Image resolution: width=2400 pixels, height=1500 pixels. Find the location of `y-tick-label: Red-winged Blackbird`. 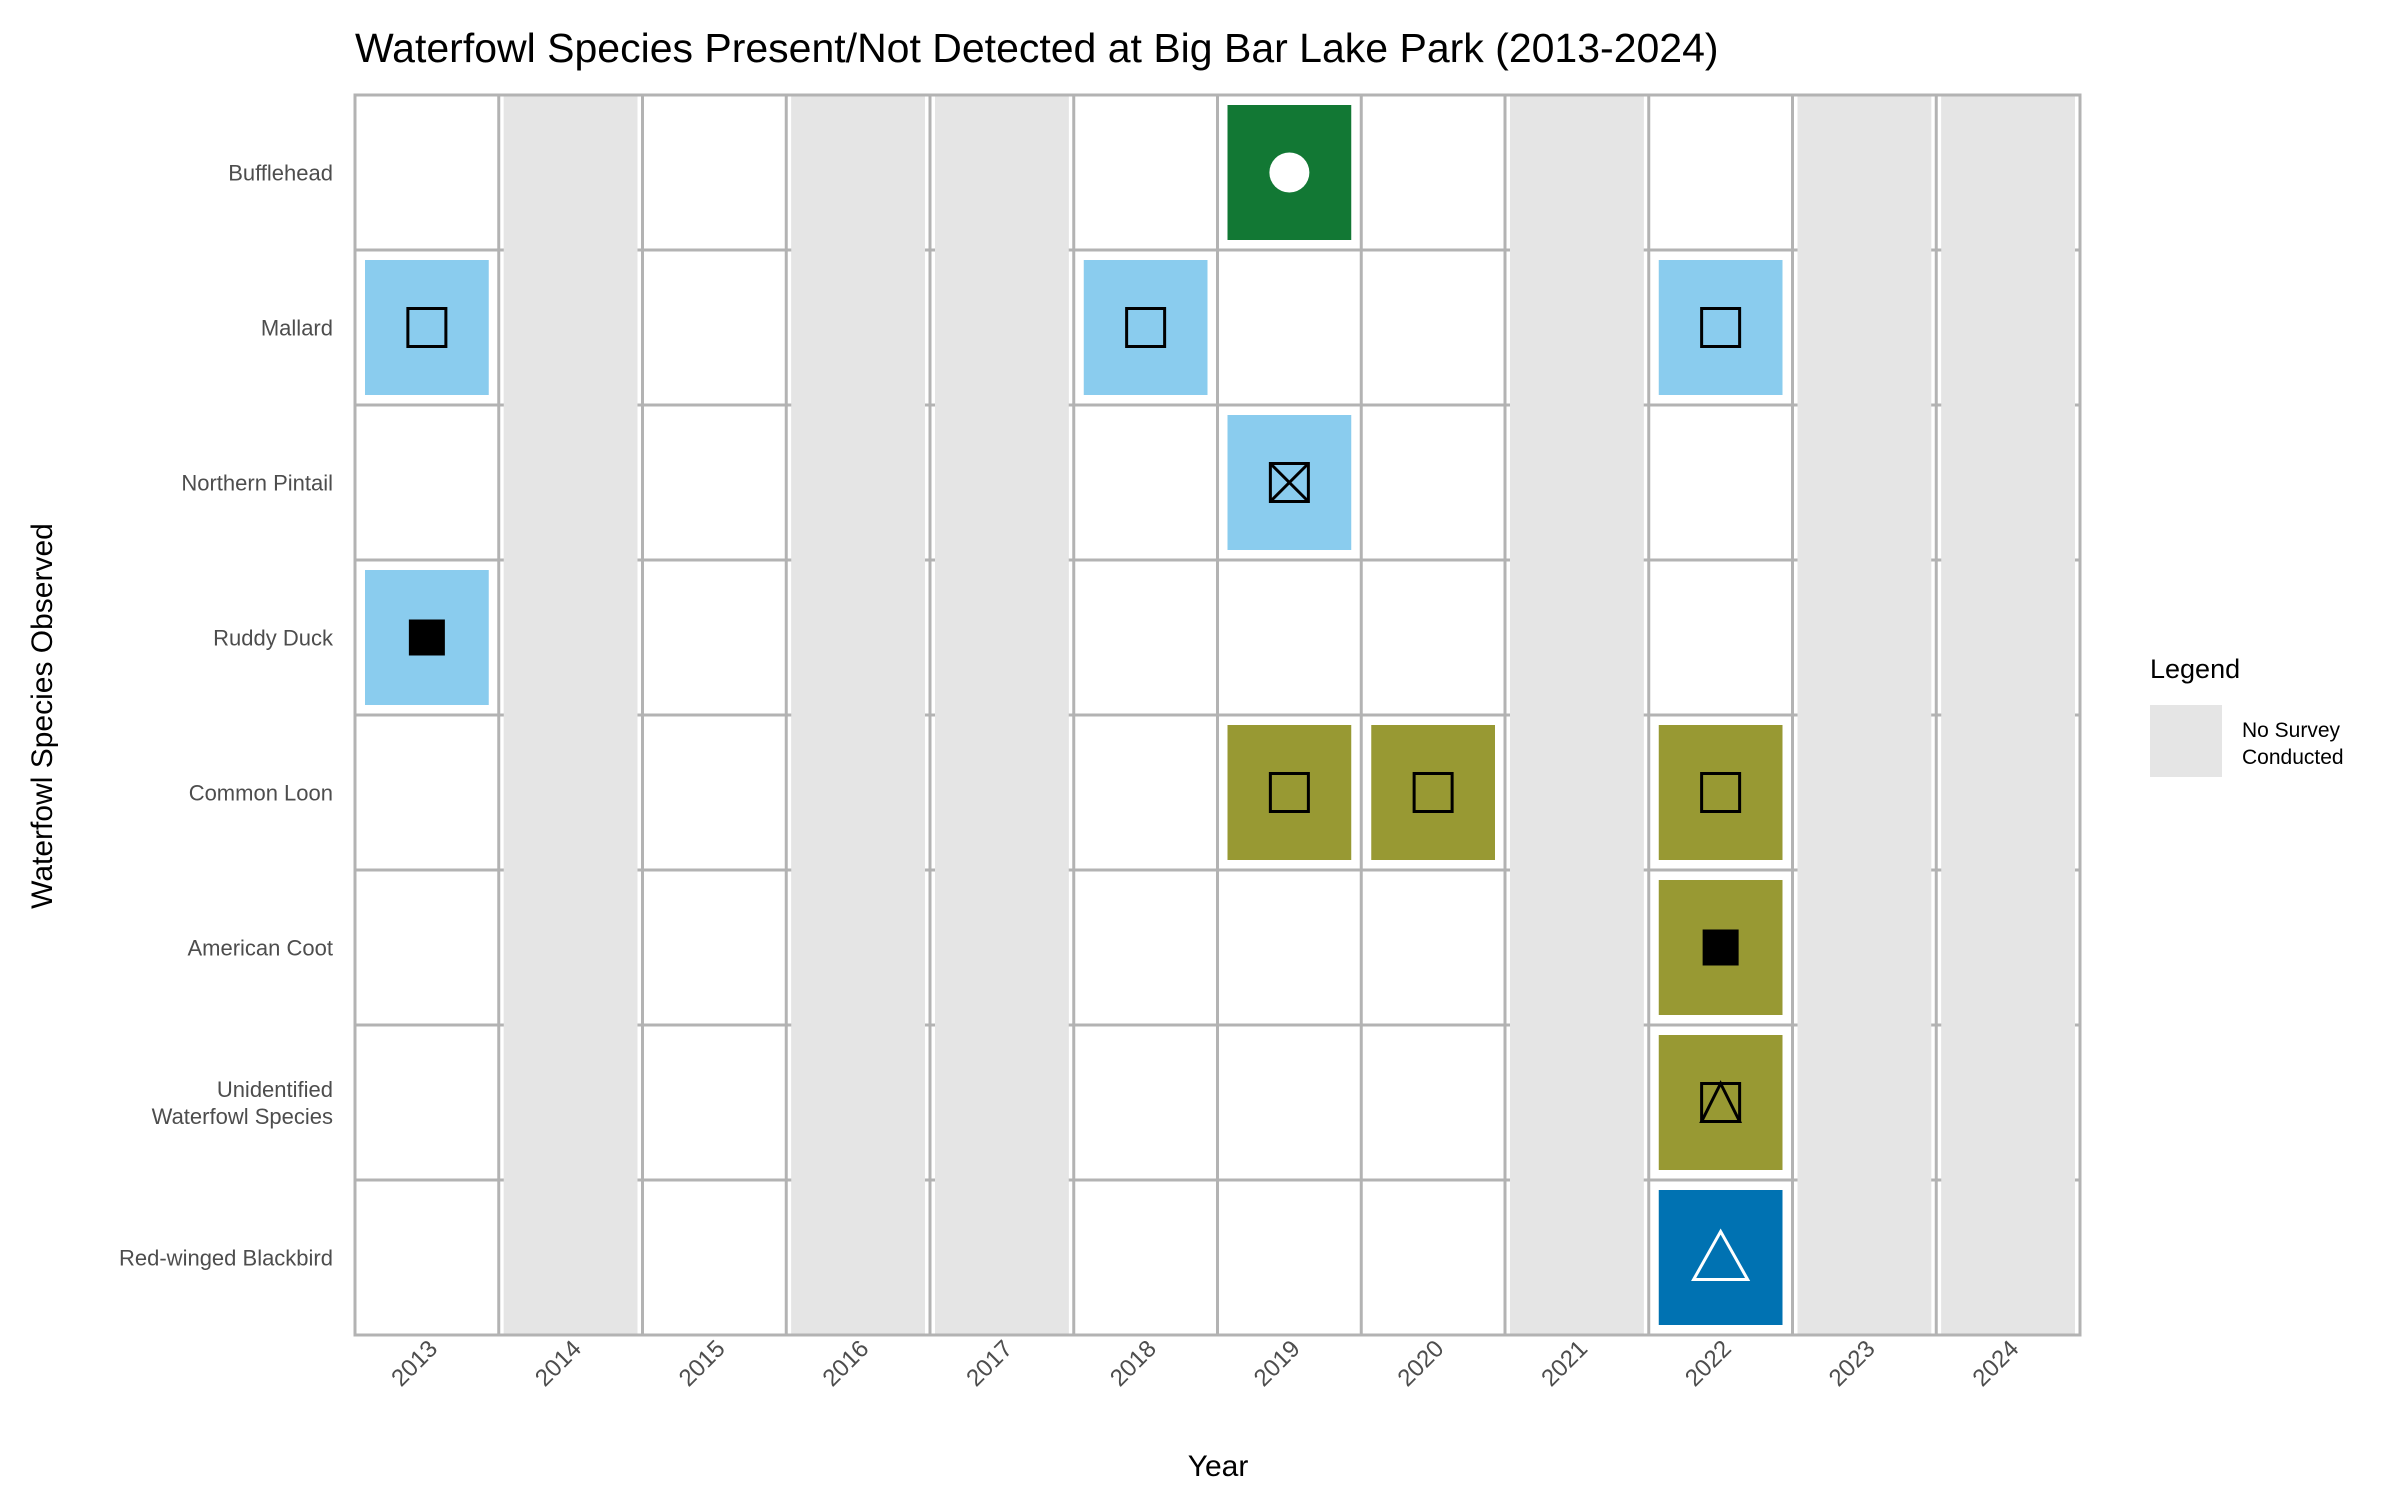

y-tick-label: Red-winged Blackbird is located at coordinates (226, 1258).